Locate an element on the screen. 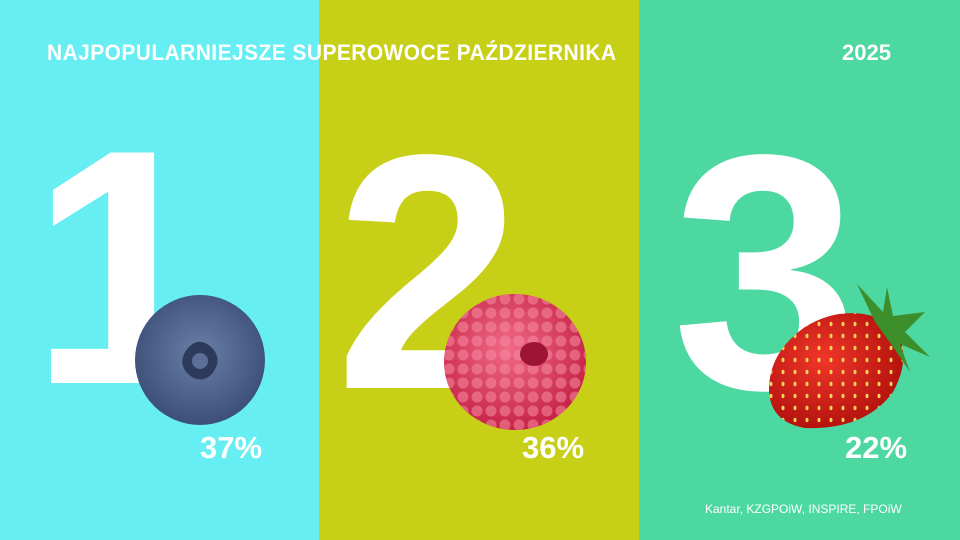 This screenshot has height=540, width=960. raspberry-image is located at coordinates (515, 362).